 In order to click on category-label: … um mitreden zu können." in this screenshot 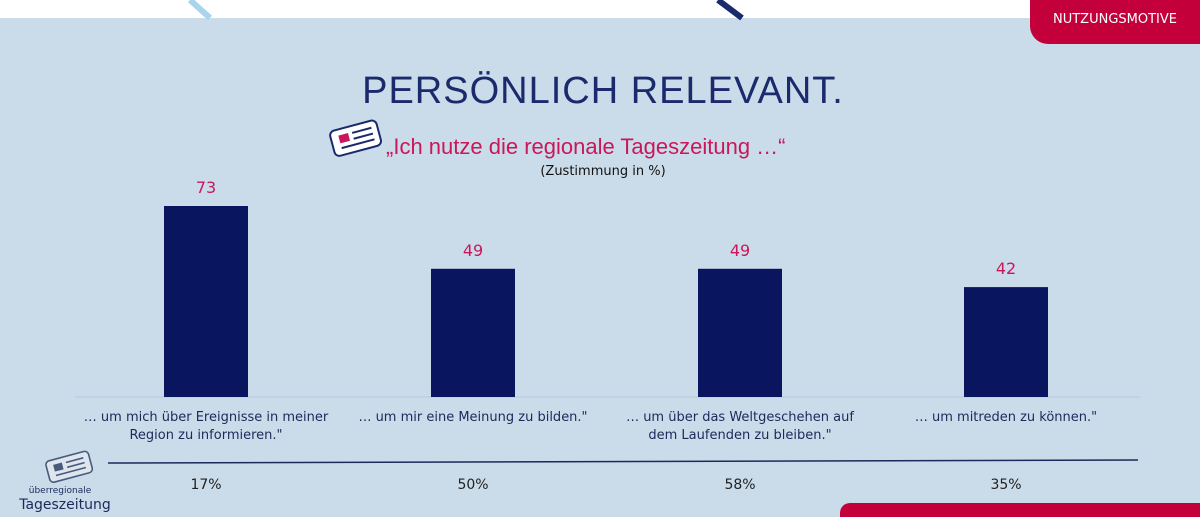, I will do `click(1006, 417)`.